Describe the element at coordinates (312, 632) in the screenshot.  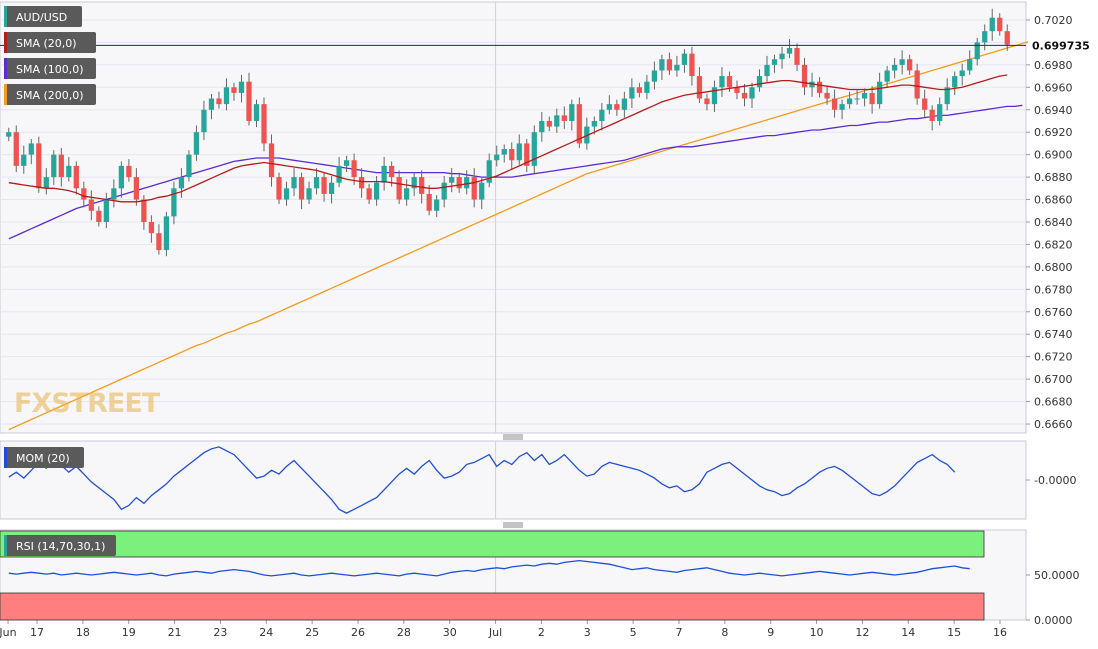
I see `x-tick-label: 25` at that location.